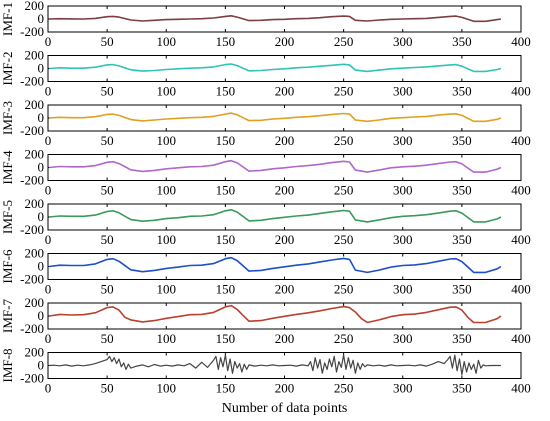  I want to click on panel-1-y-tick-label: 0, so click(41, 18).